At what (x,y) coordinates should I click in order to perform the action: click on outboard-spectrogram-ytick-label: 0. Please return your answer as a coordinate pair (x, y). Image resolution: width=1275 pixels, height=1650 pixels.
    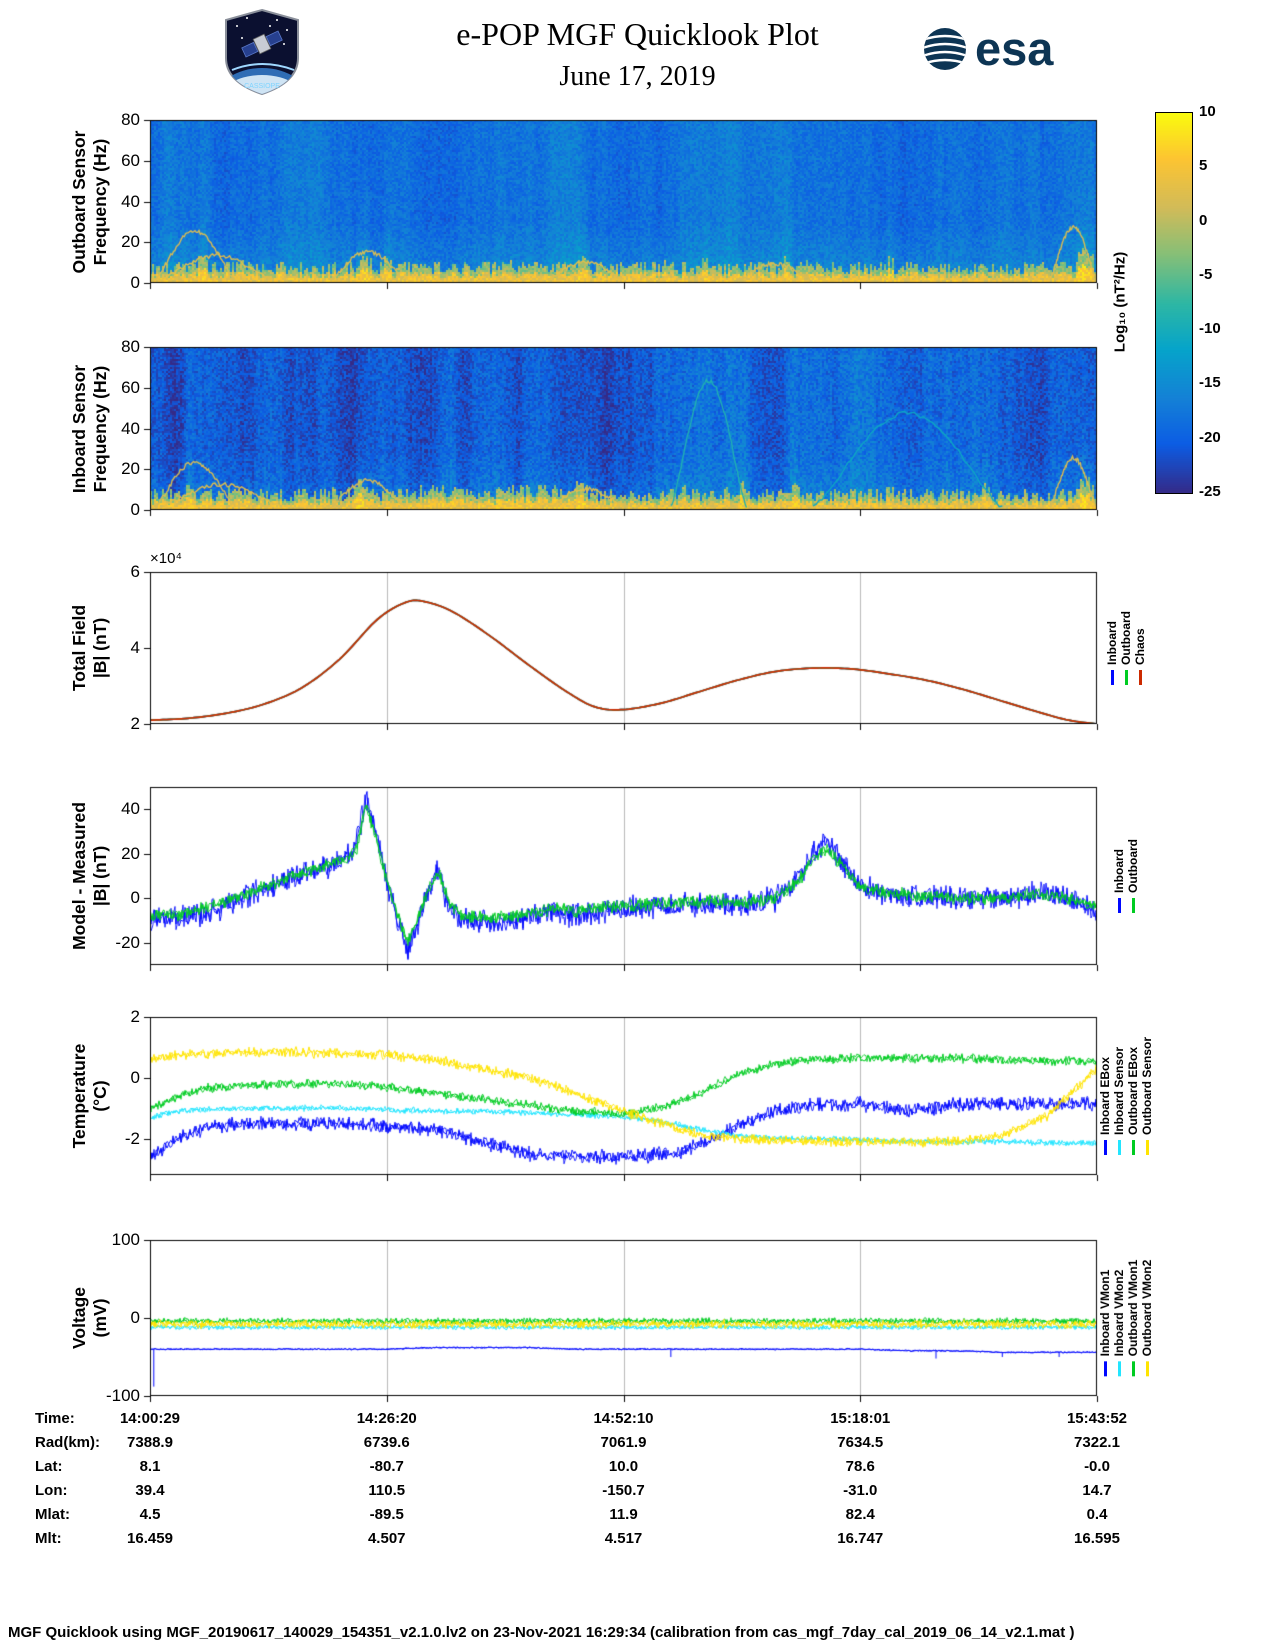
    Looking at the image, I should click on (135, 282).